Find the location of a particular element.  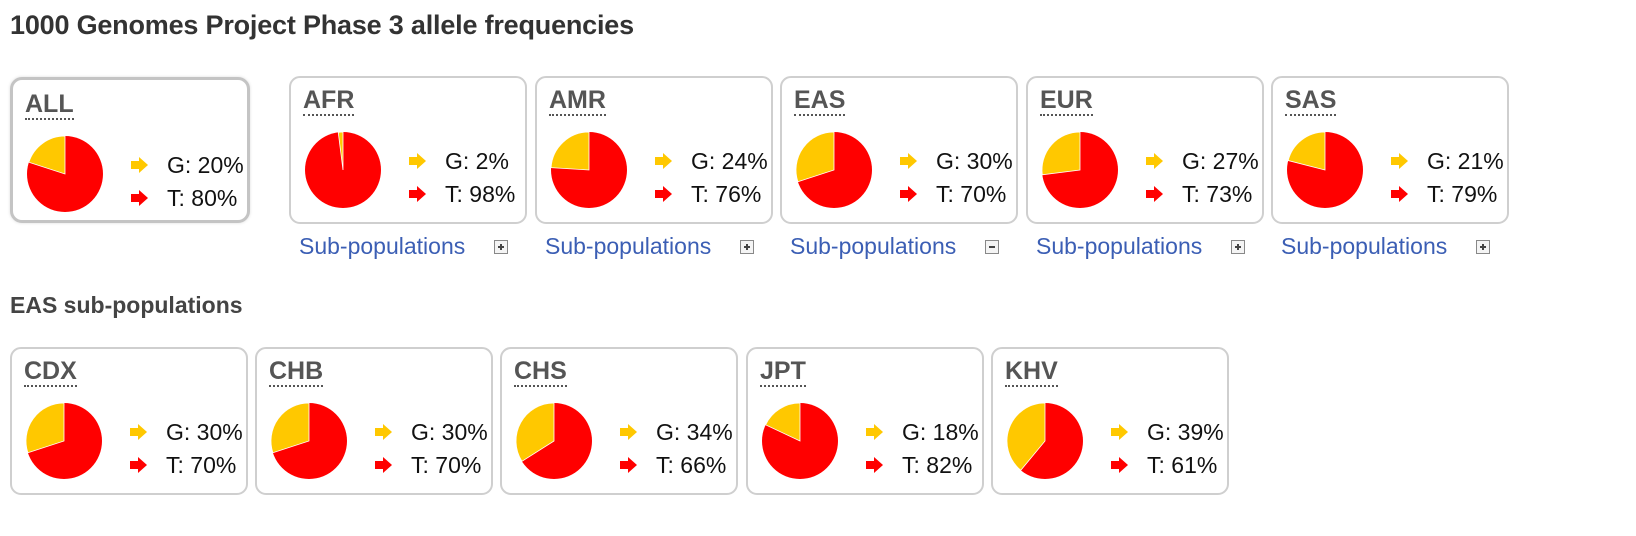

population-card-sas: SAS G: 21% T: 79% is located at coordinates (1390, 150).